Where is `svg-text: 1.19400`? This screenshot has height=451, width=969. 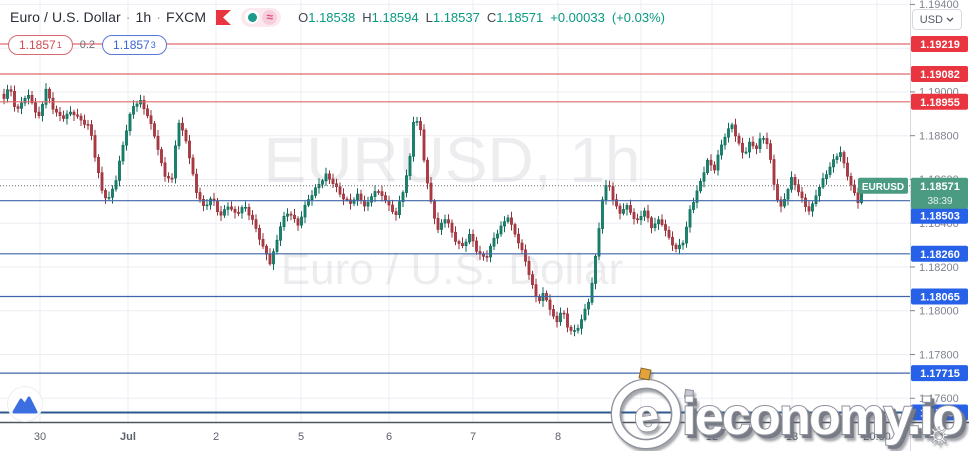
svg-text: 1.19400 is located at coordinates (939, 5).